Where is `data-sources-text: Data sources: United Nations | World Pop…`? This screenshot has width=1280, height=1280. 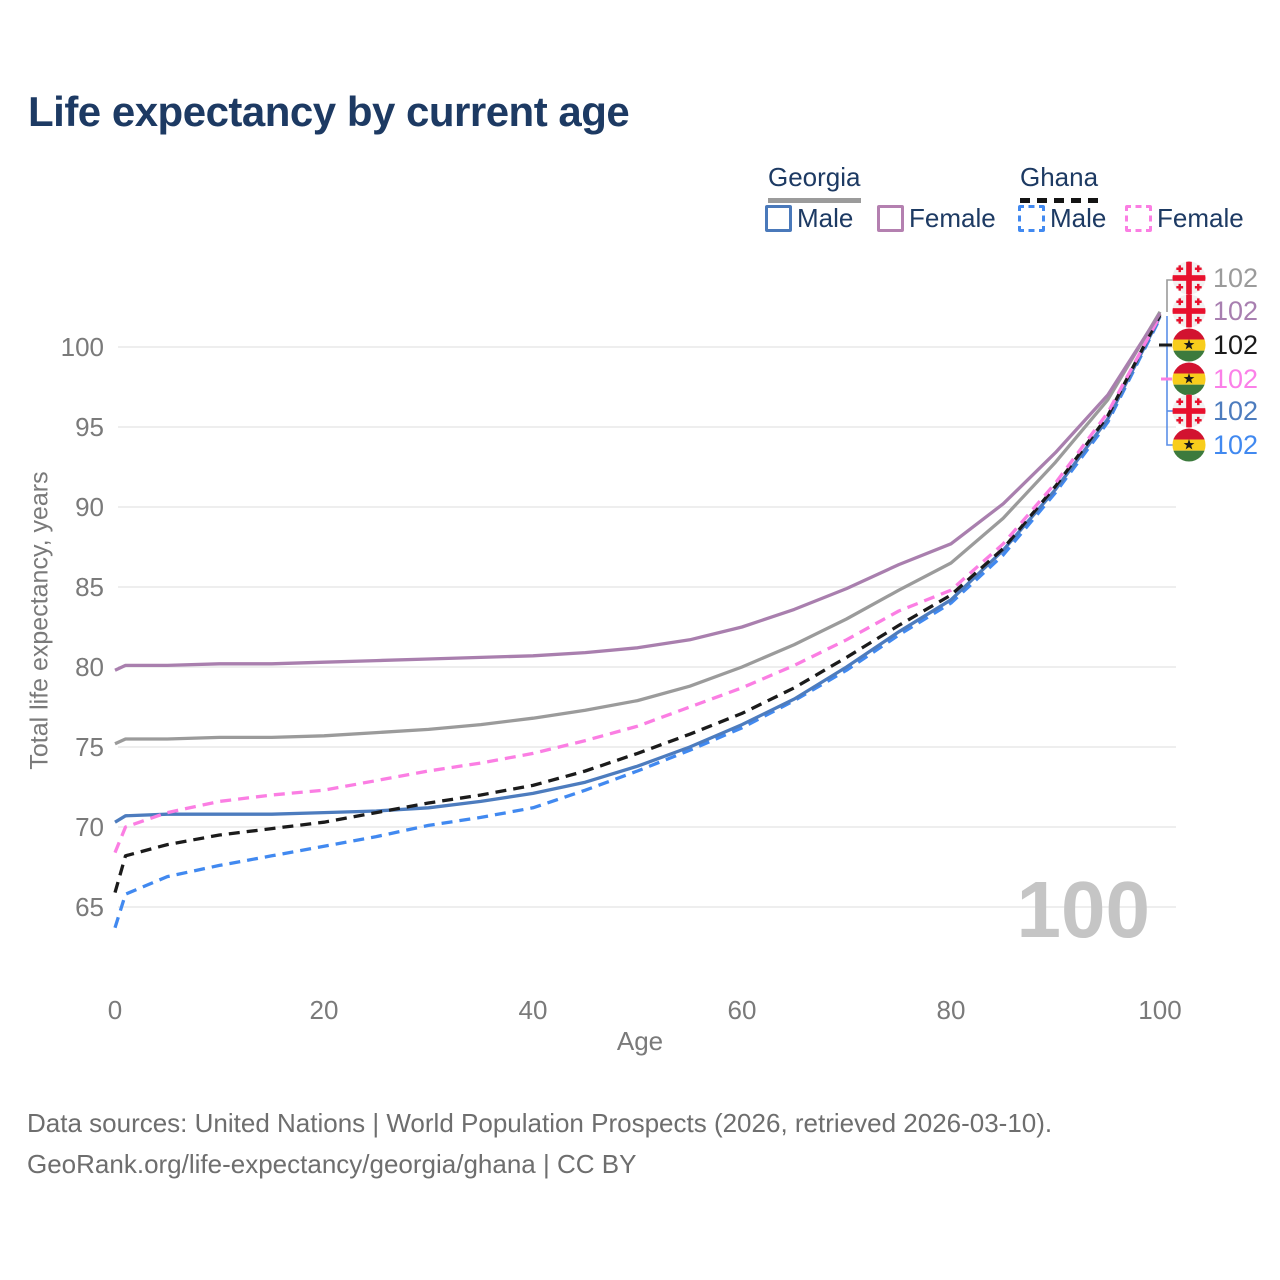
data-sources-text: Data sources: United Nations | World Pop… is located at coordinates (540, 1123).